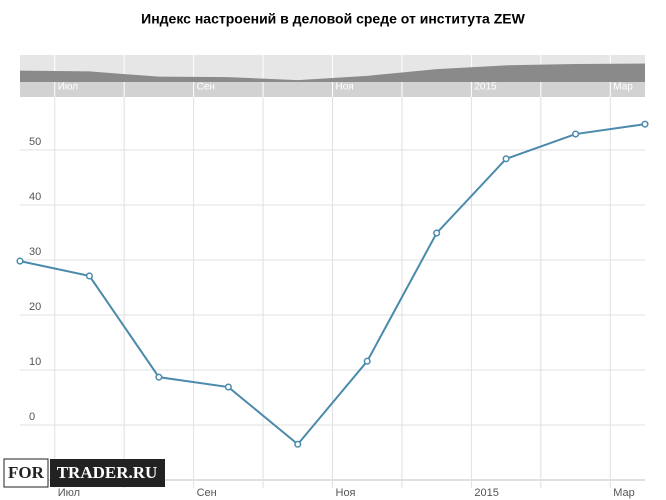 This screenshot has height=500, width=666. I want to click on nav-label: Июл, so click(68, 87).